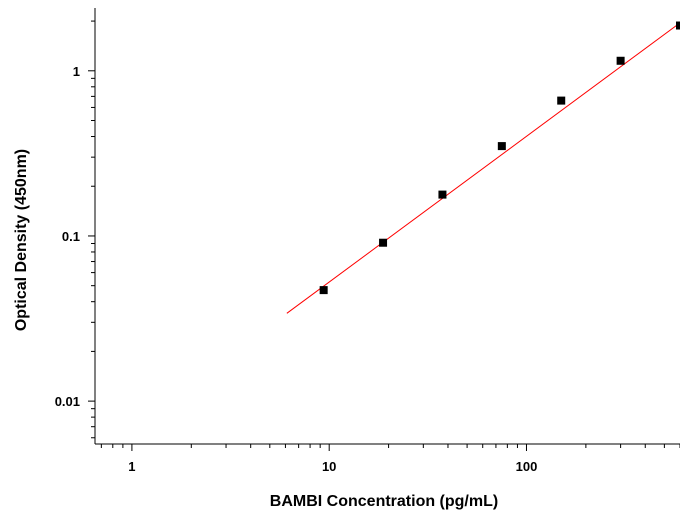 The height and width of the screenshot is (513, 680). What do you see at coordinates (384, 501) in the screenshot?
I see `x-axis-title: BAMBI Concentration (pg/mL)` at bounding box center [384, 501].